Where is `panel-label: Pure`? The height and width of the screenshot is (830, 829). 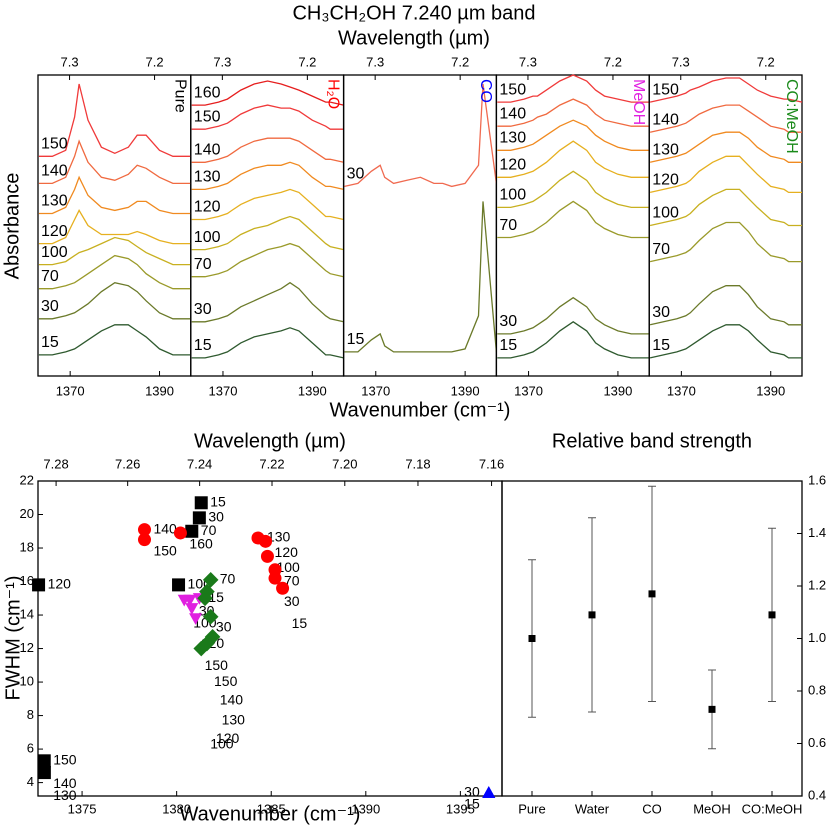 panel-label: Pure is located at coordinates (180, 96).